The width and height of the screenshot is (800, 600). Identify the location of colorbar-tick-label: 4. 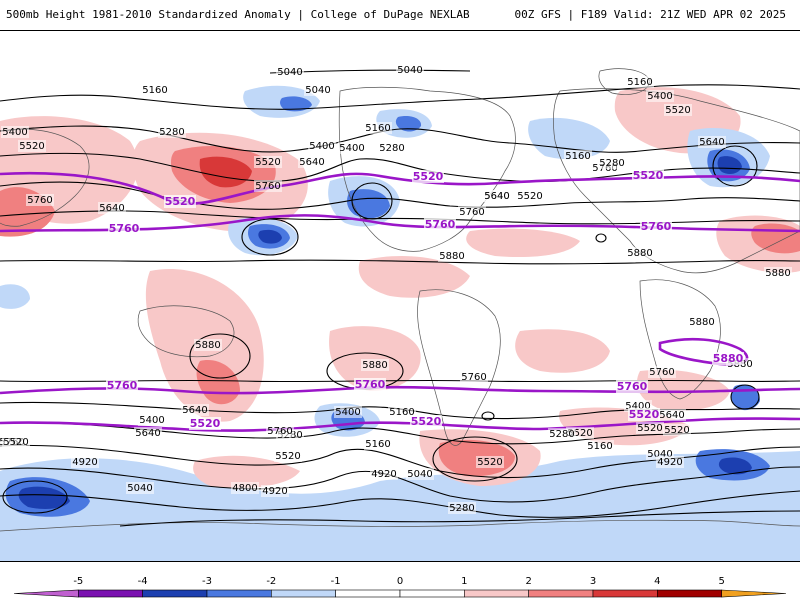
(657, 581).